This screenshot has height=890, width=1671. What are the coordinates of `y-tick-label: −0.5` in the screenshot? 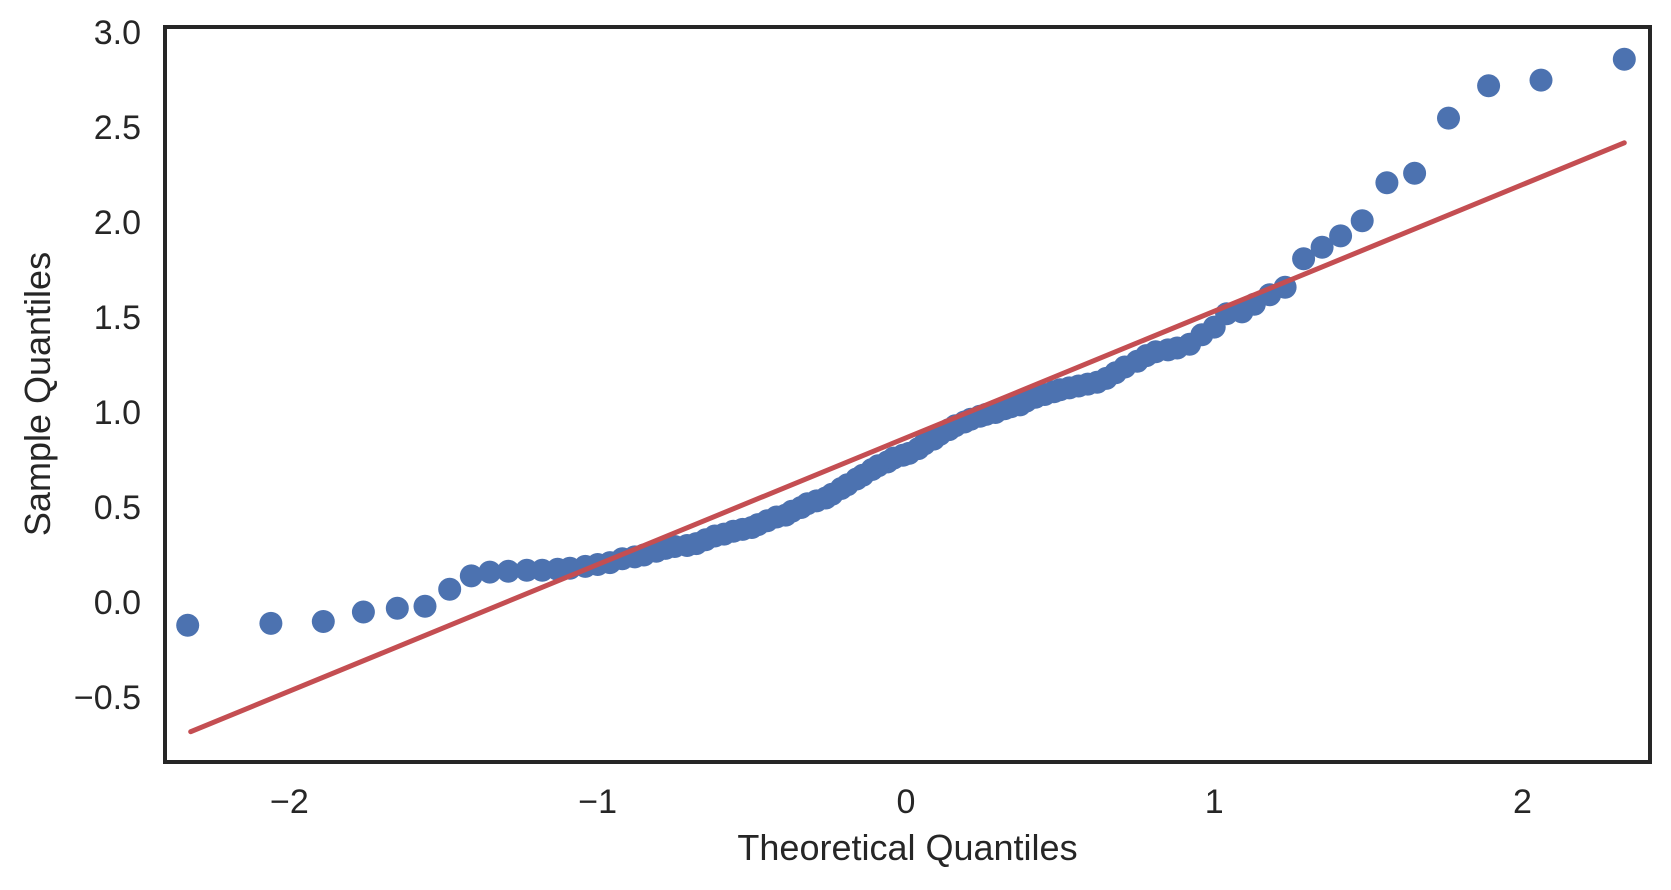 It's located at (107, 697).